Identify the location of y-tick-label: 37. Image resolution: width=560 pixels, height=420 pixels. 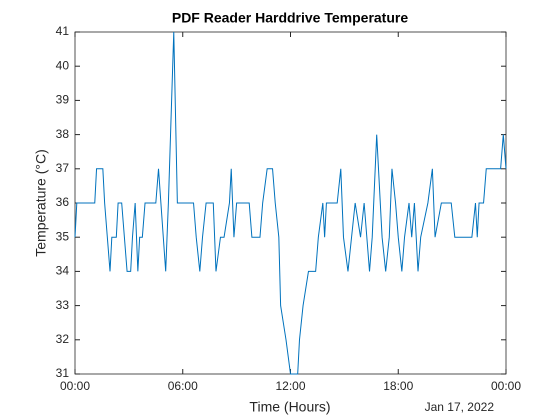
(63, 168).